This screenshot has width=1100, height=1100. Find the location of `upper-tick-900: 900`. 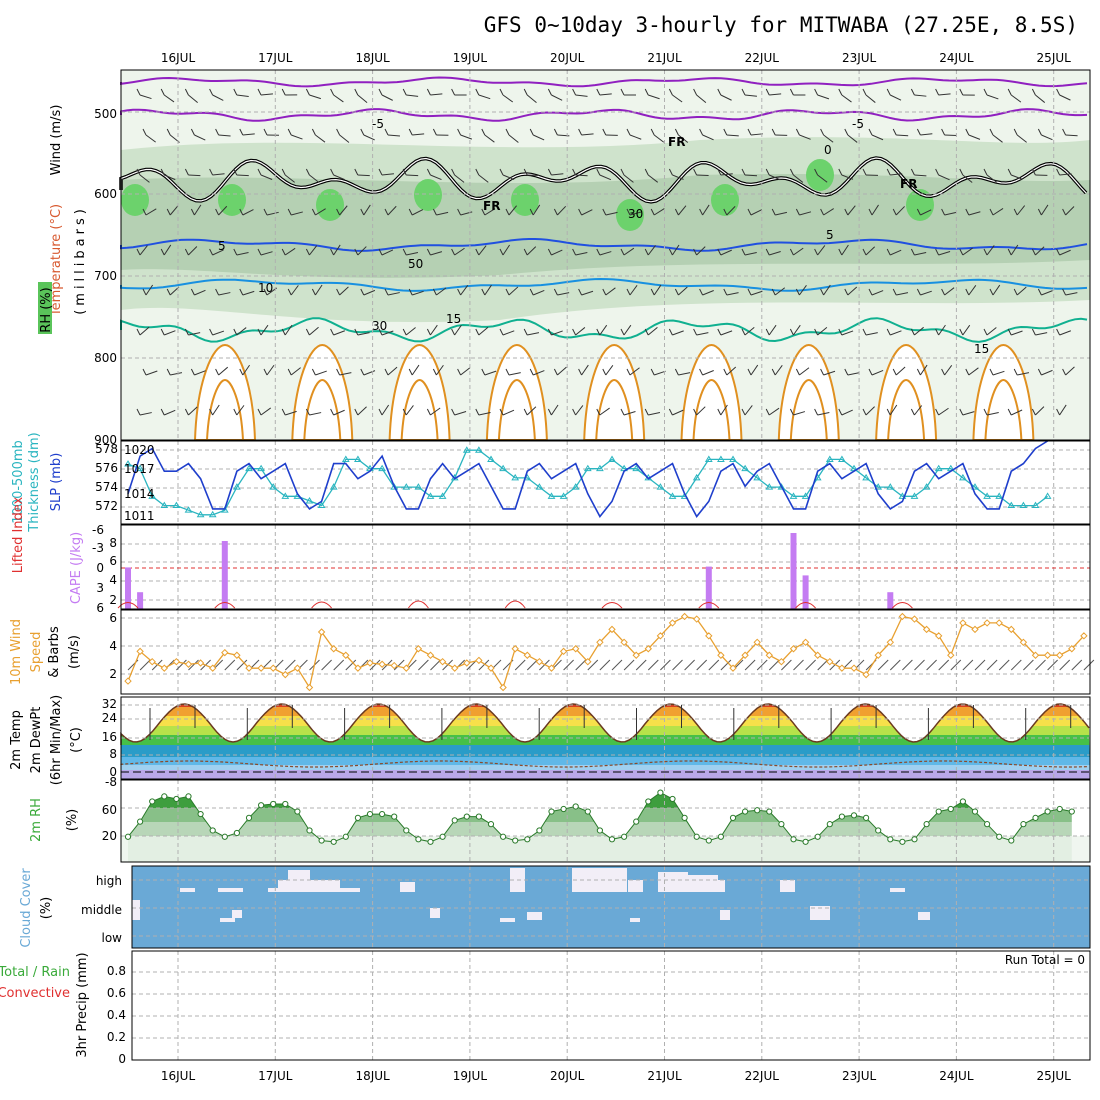

upper-tick-900: 900 is located at coordinates (105, 440).